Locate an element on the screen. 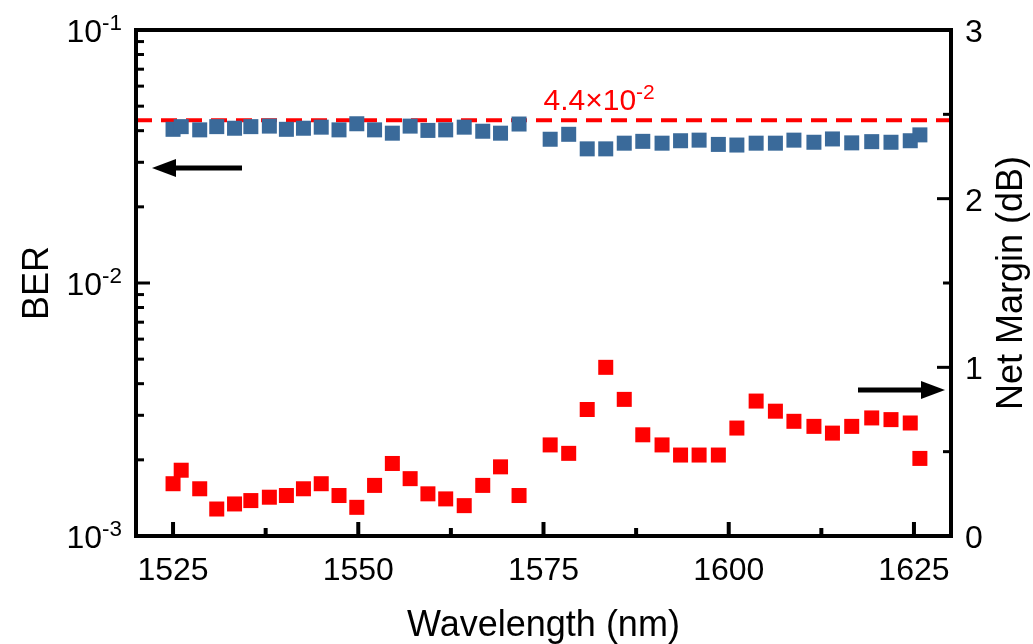 The image size is (1033, 644). x-tick-label: 1525 is located at coordinates (173, 569).